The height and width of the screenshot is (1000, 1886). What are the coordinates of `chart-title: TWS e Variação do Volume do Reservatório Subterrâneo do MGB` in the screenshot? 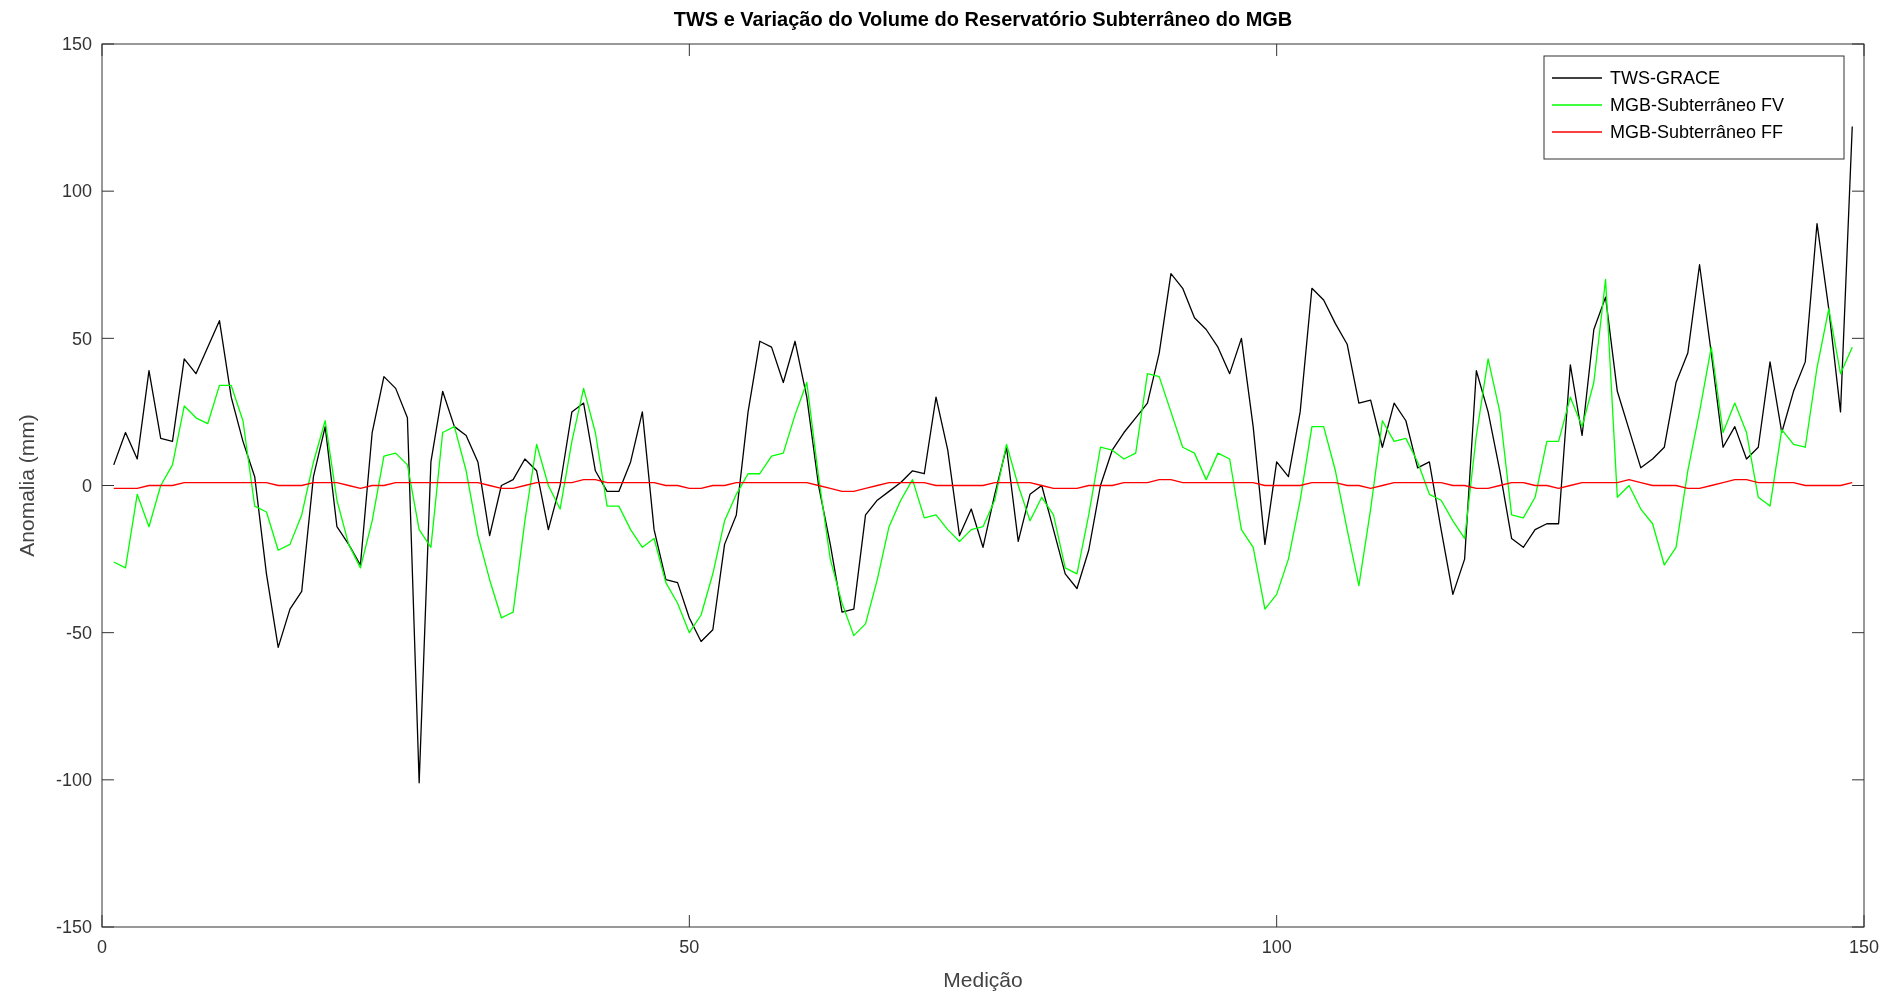 It's located at (983, 19).